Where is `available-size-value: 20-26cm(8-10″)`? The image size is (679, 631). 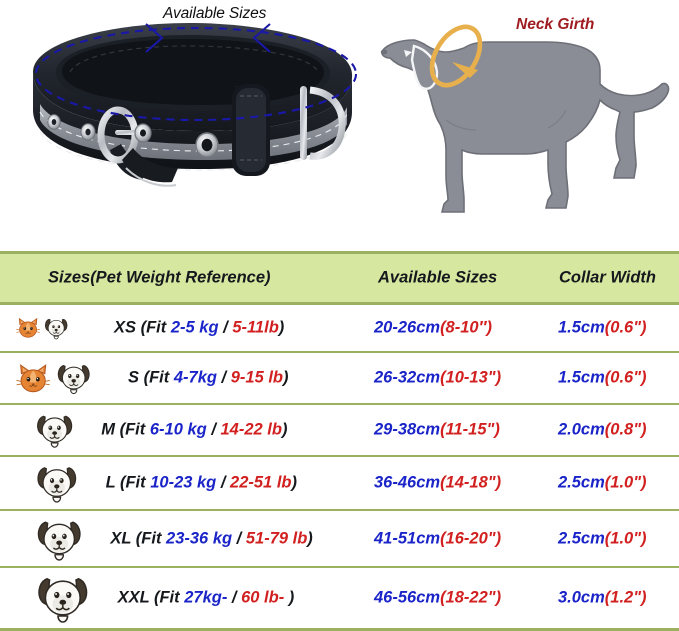 available-size-value: 20-26cm(8-10″) is located at coordinates (433, 328).